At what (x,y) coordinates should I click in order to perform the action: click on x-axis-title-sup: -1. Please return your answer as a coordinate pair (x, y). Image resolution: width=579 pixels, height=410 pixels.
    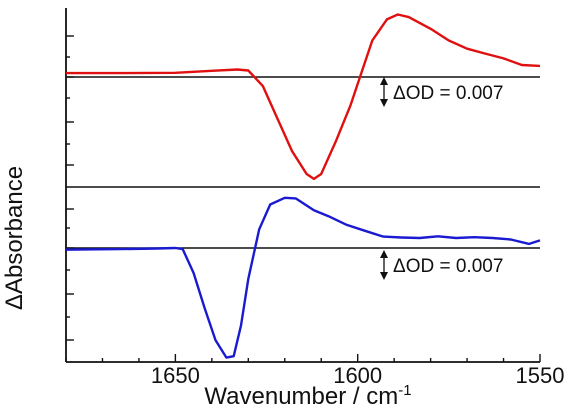
    Looking at the image, I should click on (404, 390).